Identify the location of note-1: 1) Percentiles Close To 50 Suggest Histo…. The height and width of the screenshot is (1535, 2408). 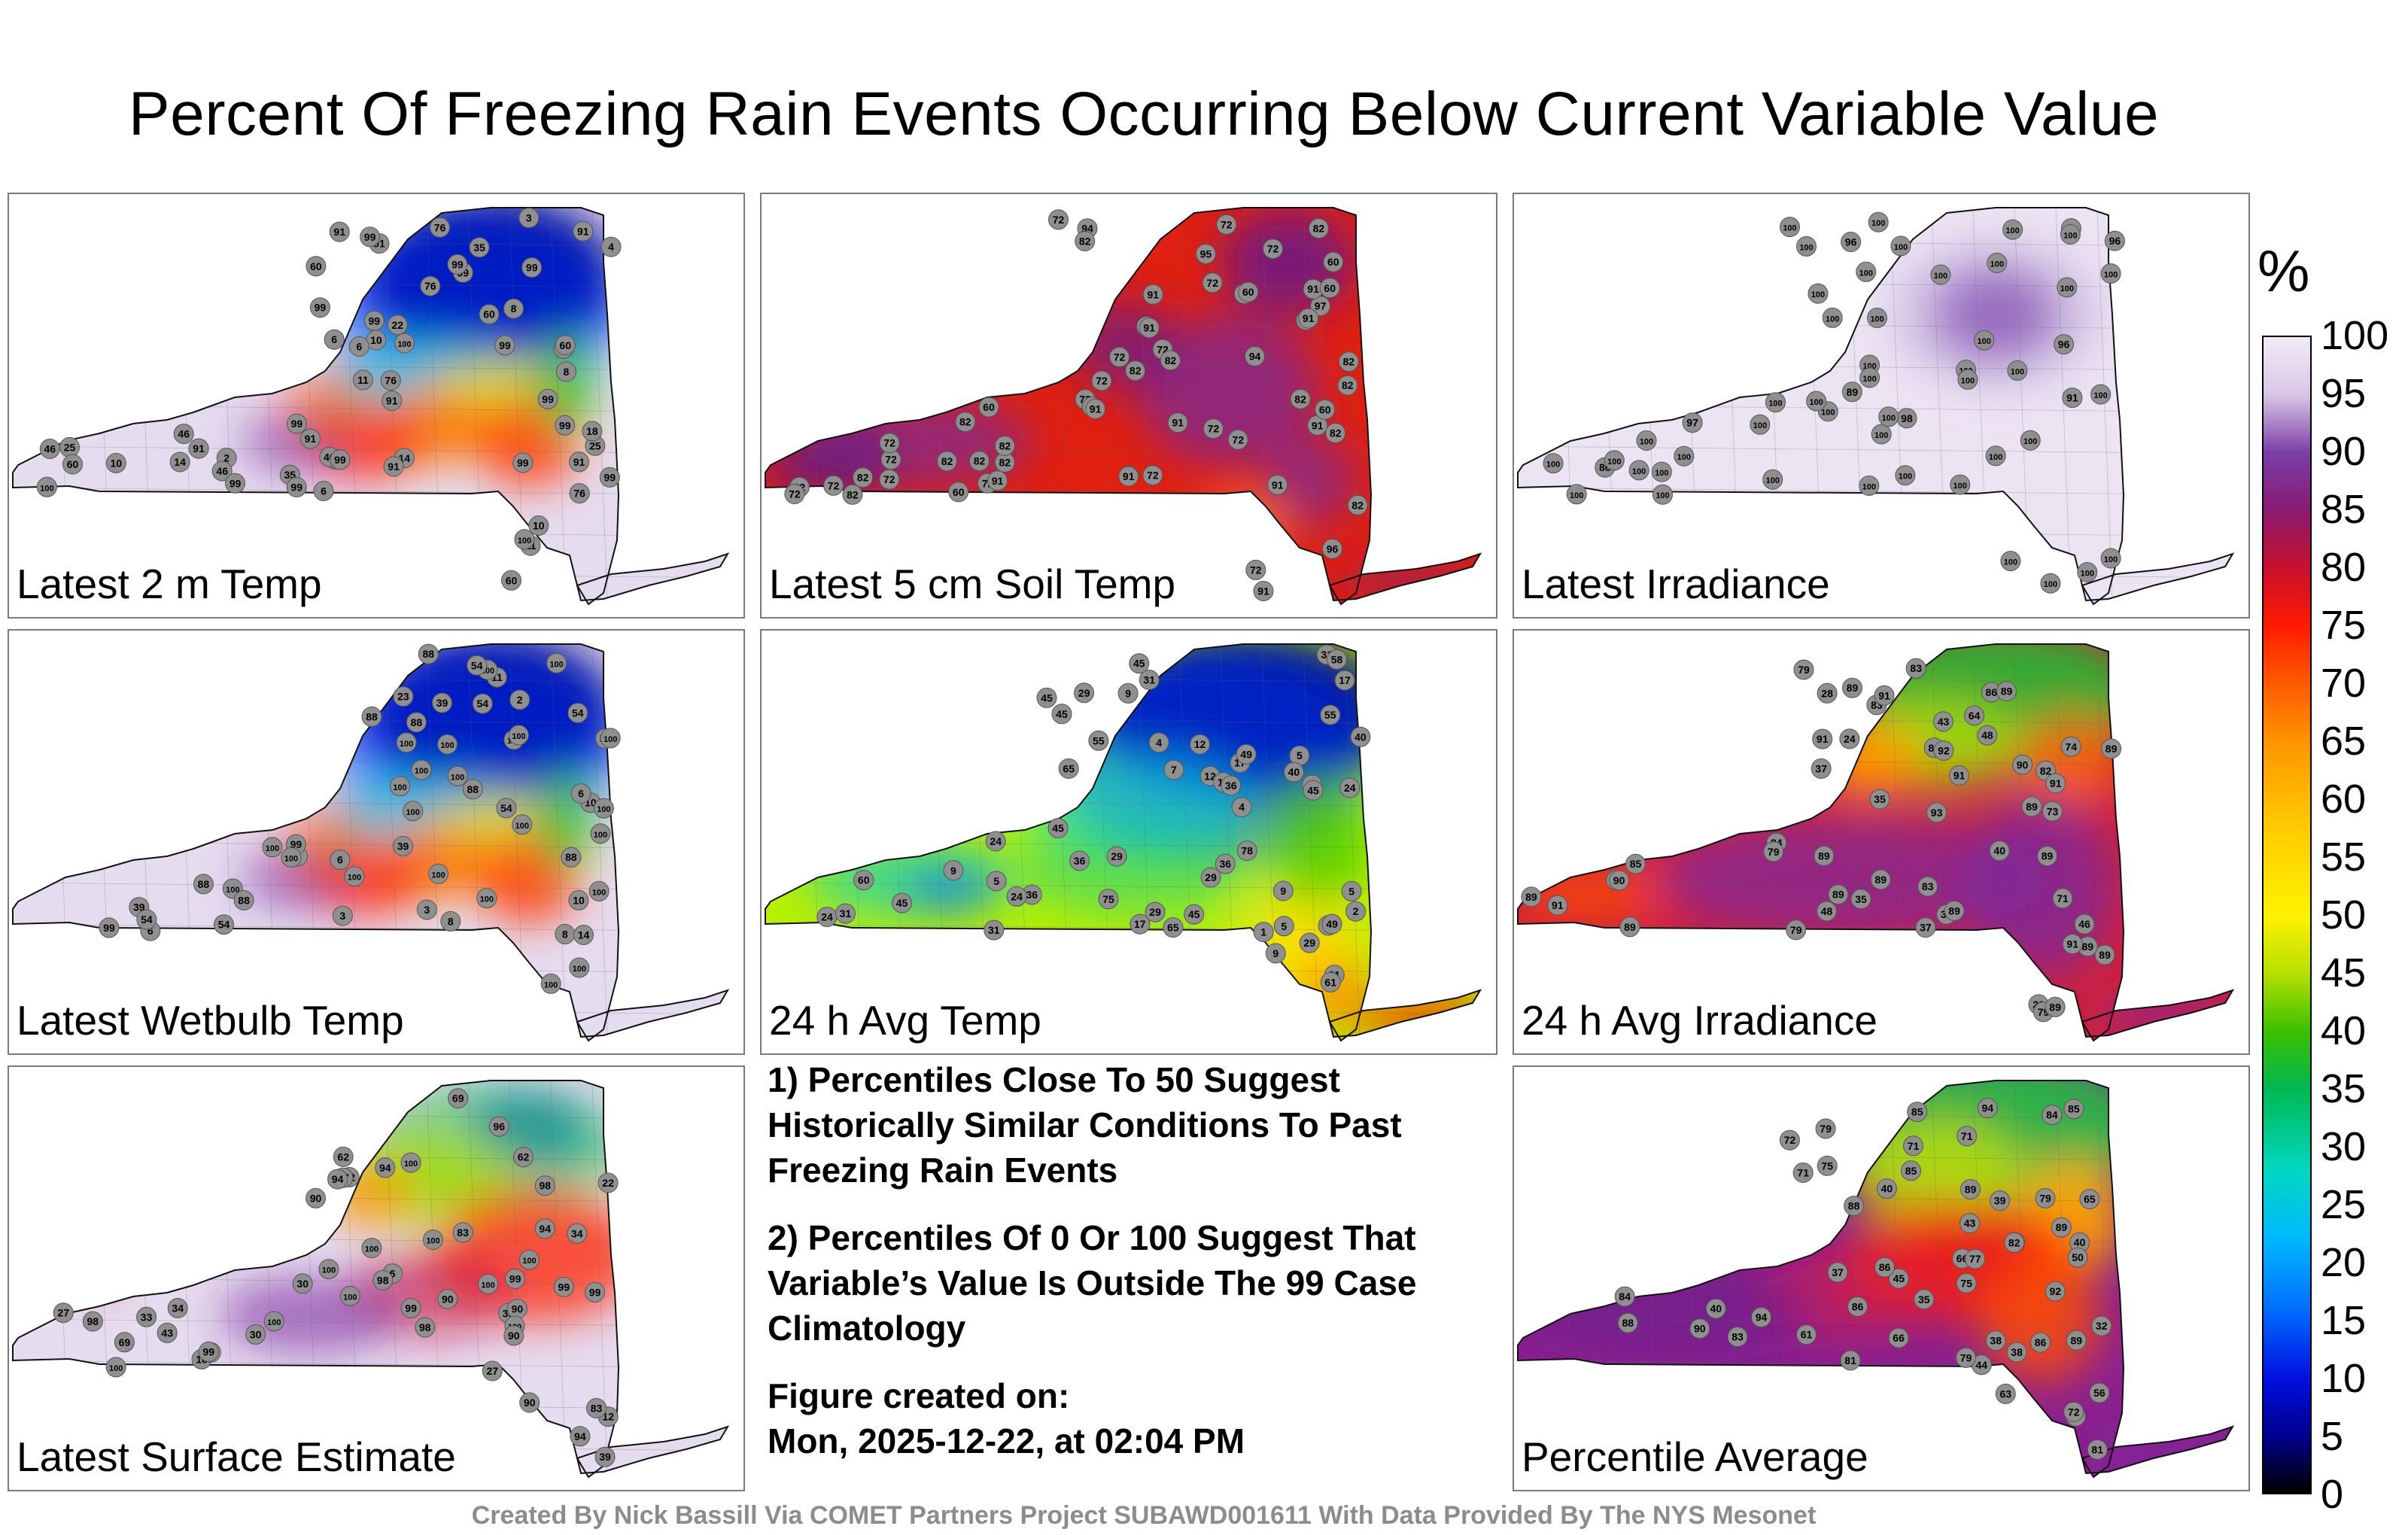
(1085, 1125).